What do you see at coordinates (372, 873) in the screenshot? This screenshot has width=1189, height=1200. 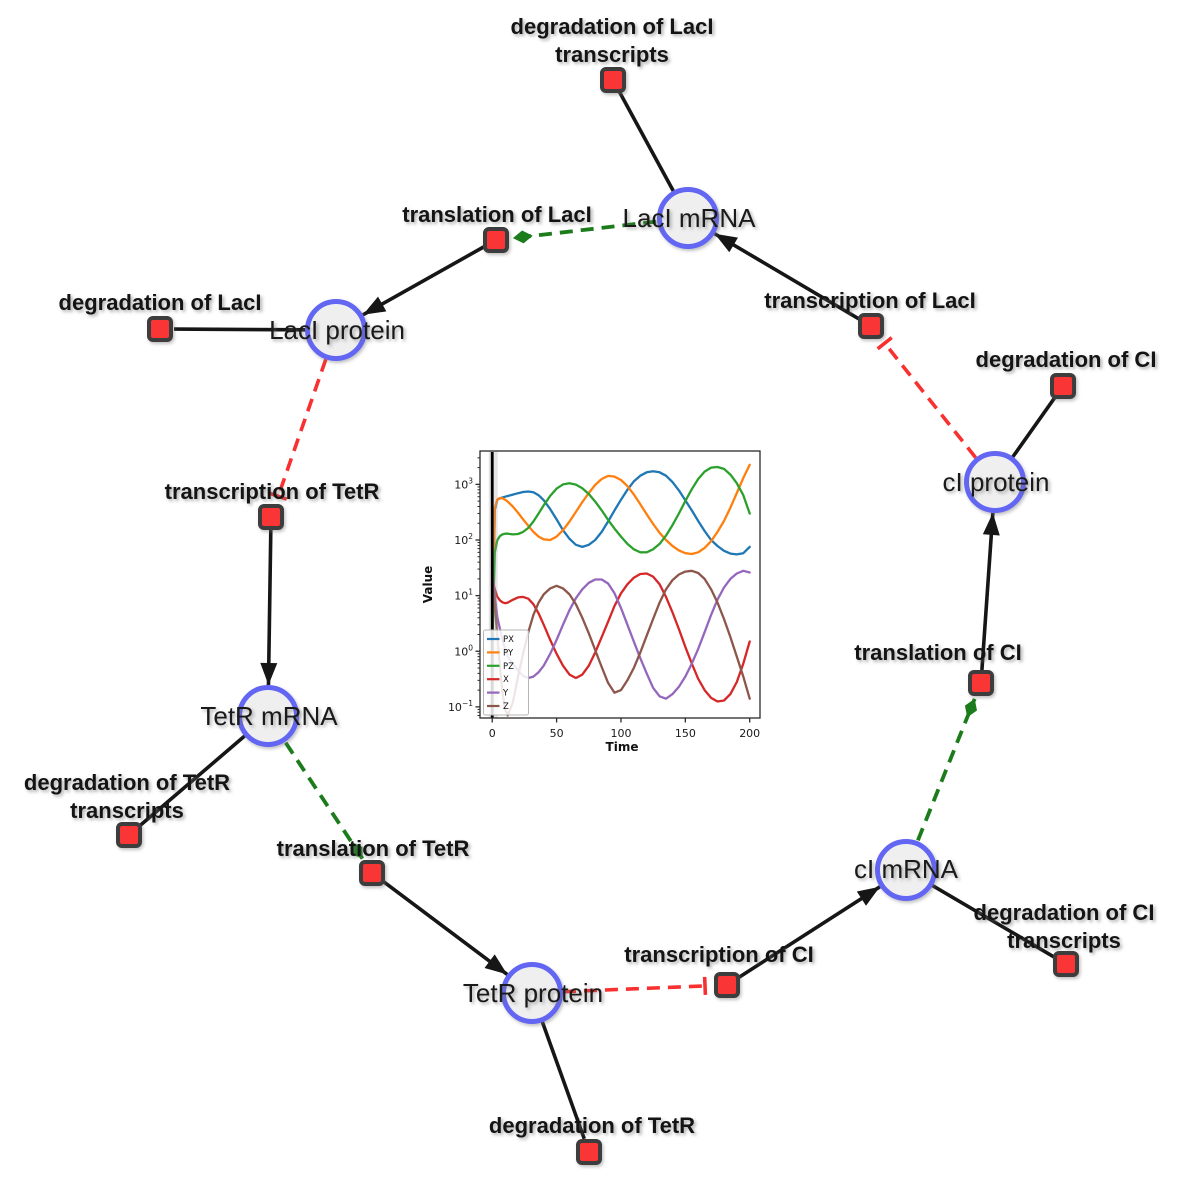 I see `reaction-node-transl_tetr` at bounding box center [372, 873].